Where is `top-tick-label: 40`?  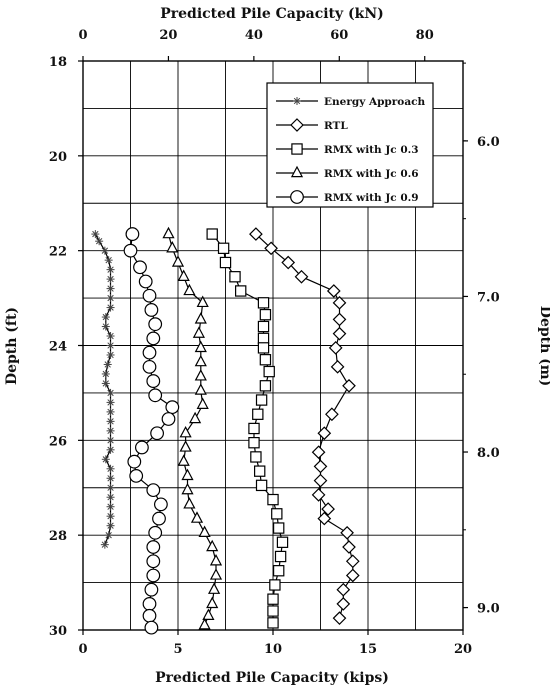
top-tick-label: 40 is located at coordinates (254, 35).